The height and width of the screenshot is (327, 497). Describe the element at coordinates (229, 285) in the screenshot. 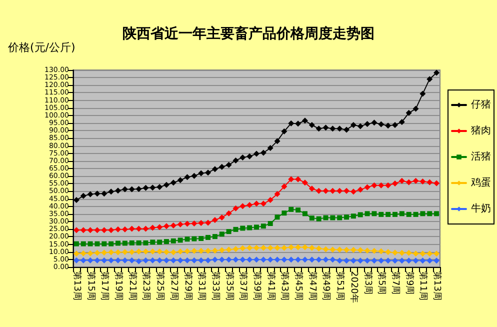

I see `x-tick-label: 第35周` at that location.